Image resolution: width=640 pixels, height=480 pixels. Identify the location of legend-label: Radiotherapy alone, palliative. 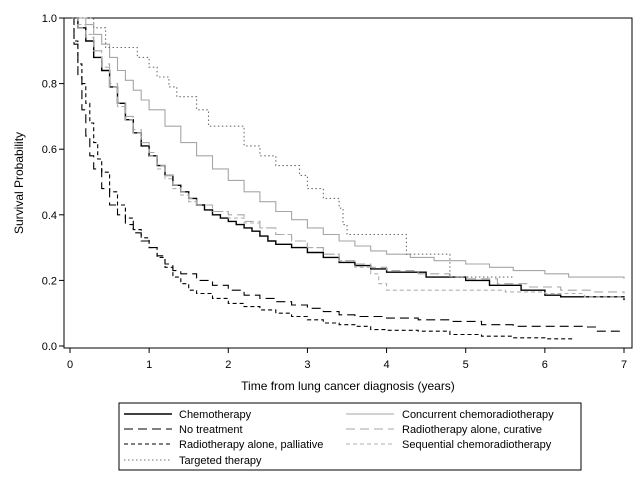
(251, 445).